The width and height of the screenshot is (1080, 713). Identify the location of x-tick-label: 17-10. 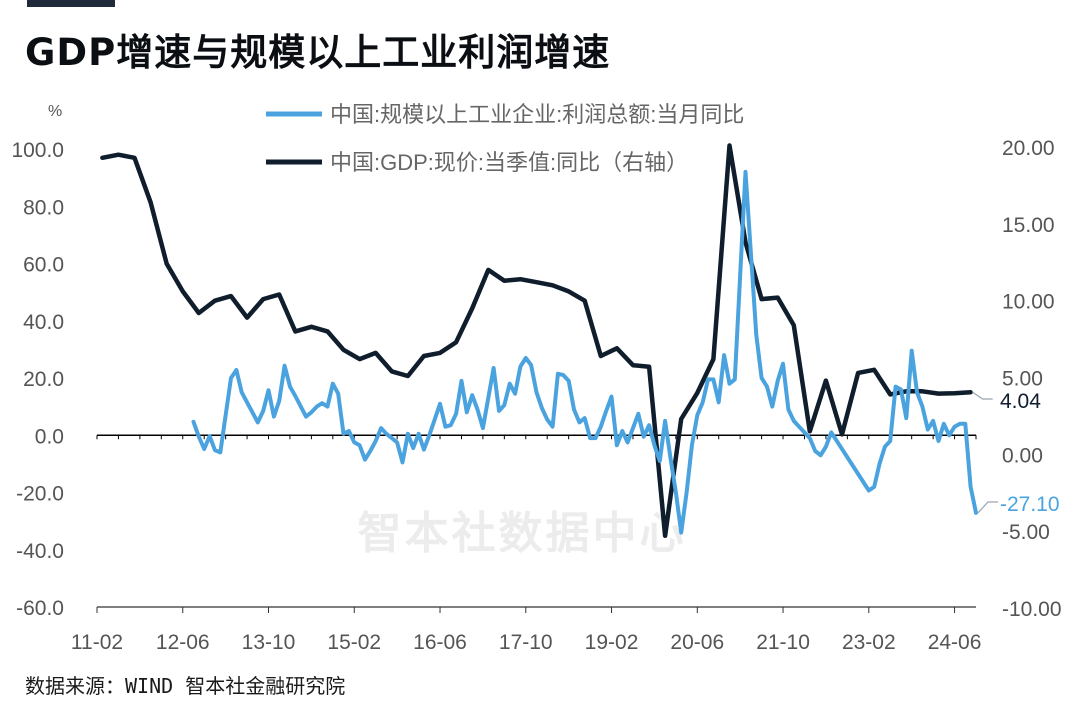
(526, 642).